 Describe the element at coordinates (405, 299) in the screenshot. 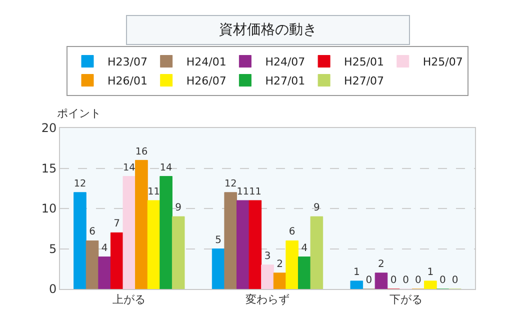

I see `x-tick-label: 下がる` at that location.